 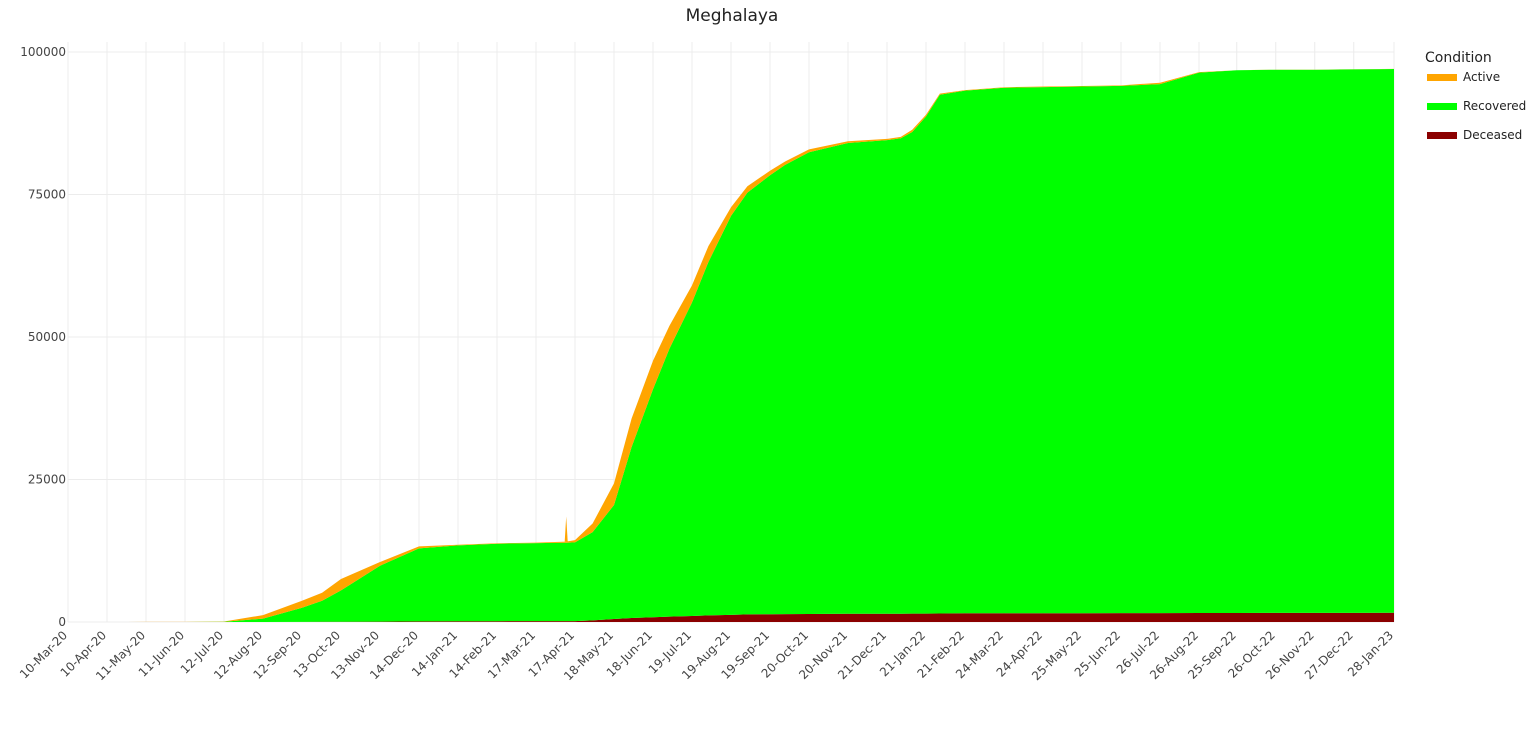 What do you see at coordinates (1481, 77) in the screenshot?
I see `legend-label-active: Active` at bounding box center [1481, 77].